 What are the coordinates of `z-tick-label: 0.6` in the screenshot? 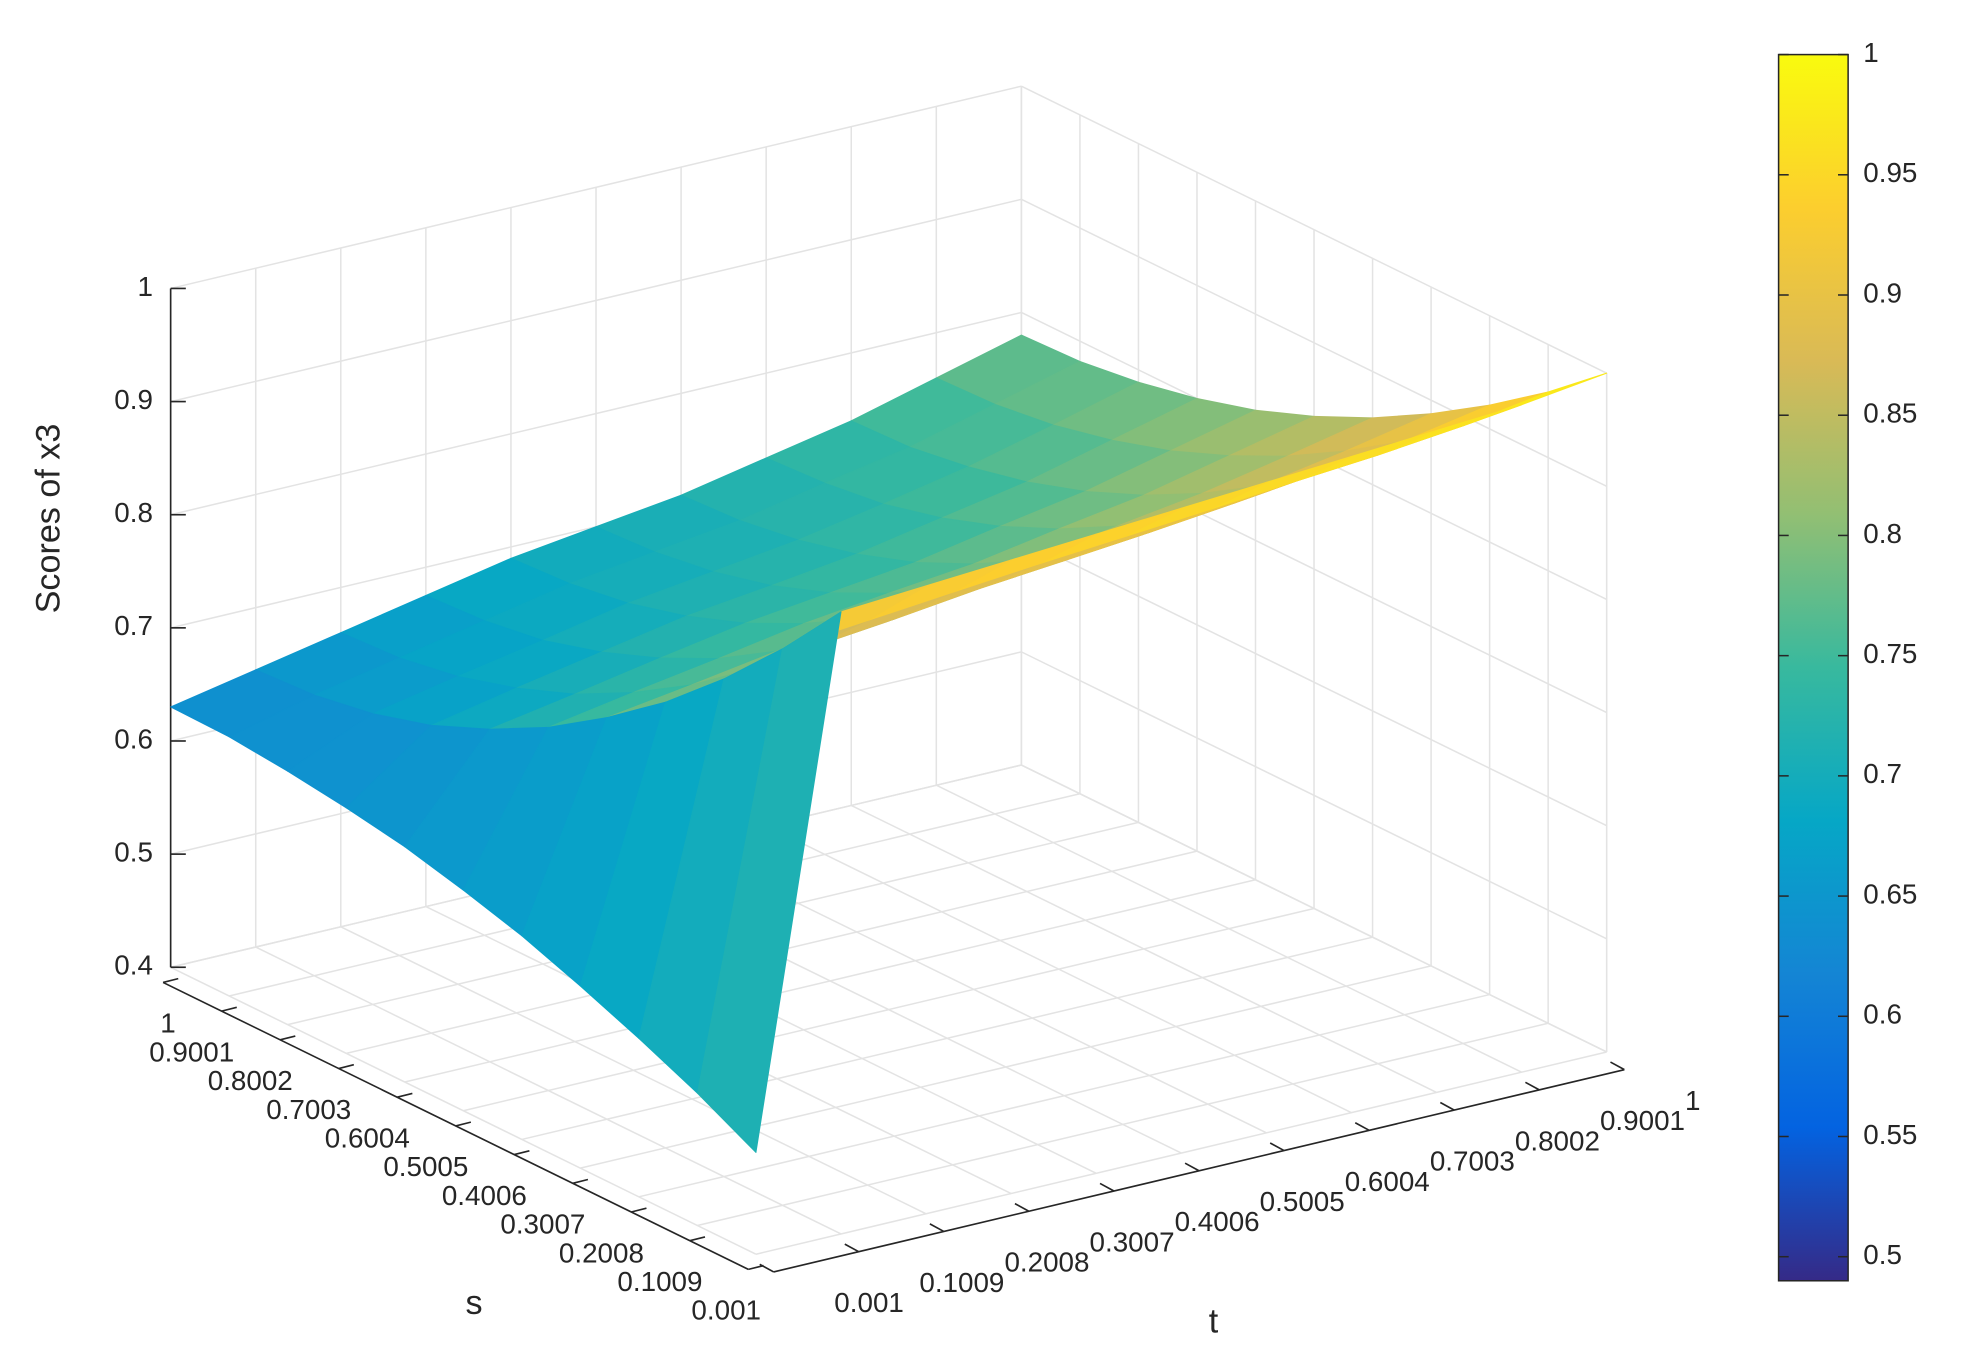 It's located at (133, 738).